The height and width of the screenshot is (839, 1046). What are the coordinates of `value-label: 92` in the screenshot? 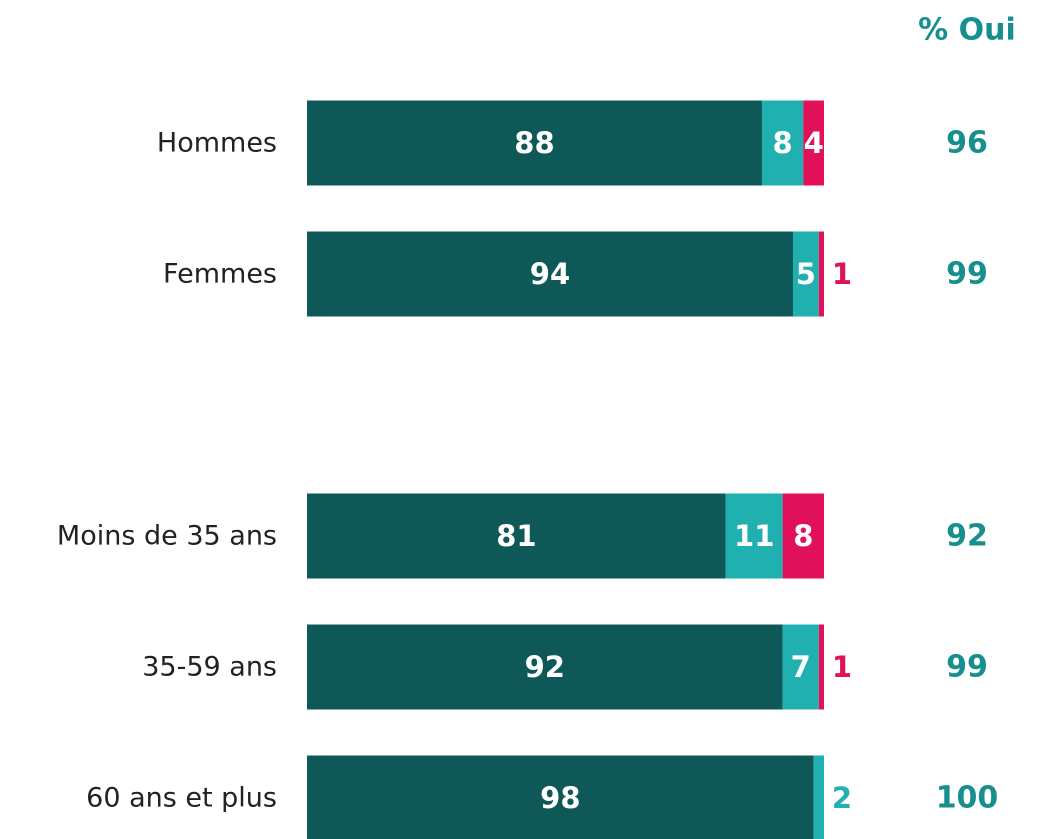 It's located at (545, 667).